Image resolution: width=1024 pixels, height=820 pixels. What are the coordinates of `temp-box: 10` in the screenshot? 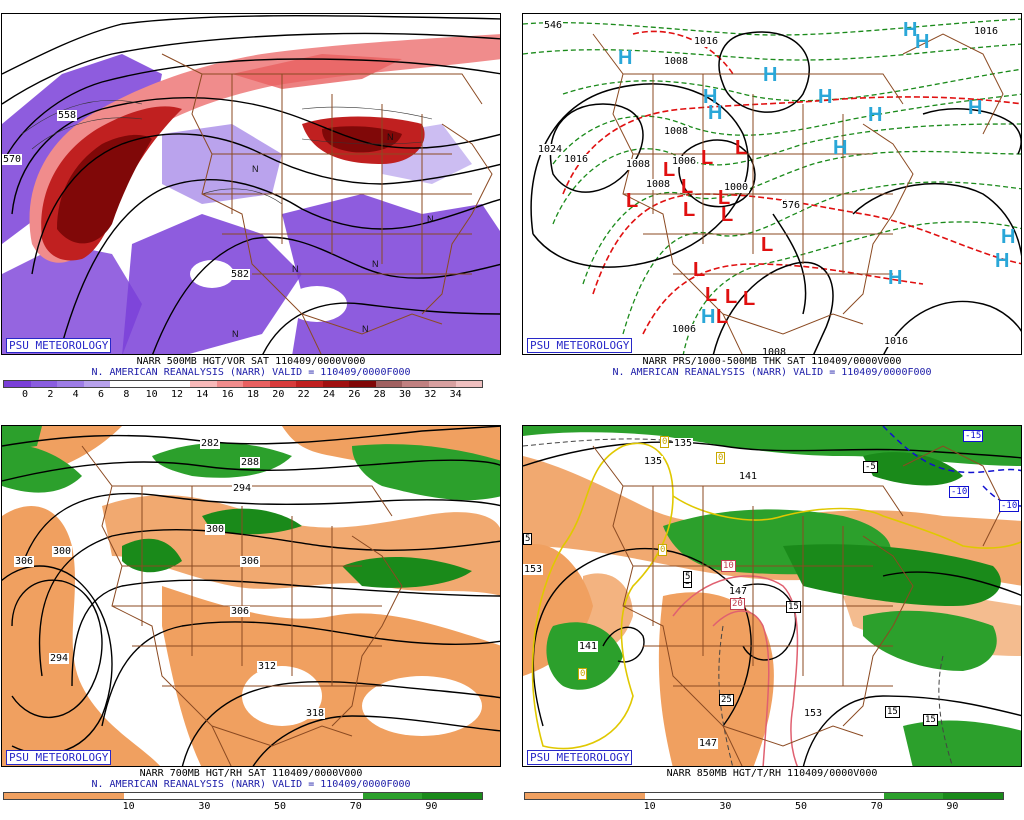 It's located at (728, 566).